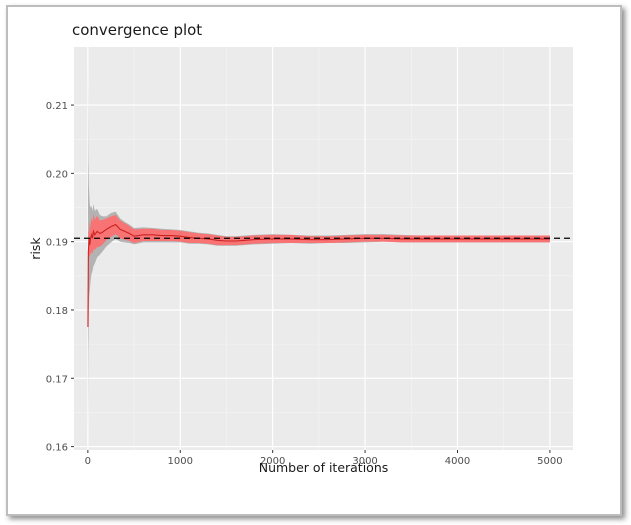 The image size is (631, 525). I want to click on y-tick-label: 0.21, so click(57, 106).